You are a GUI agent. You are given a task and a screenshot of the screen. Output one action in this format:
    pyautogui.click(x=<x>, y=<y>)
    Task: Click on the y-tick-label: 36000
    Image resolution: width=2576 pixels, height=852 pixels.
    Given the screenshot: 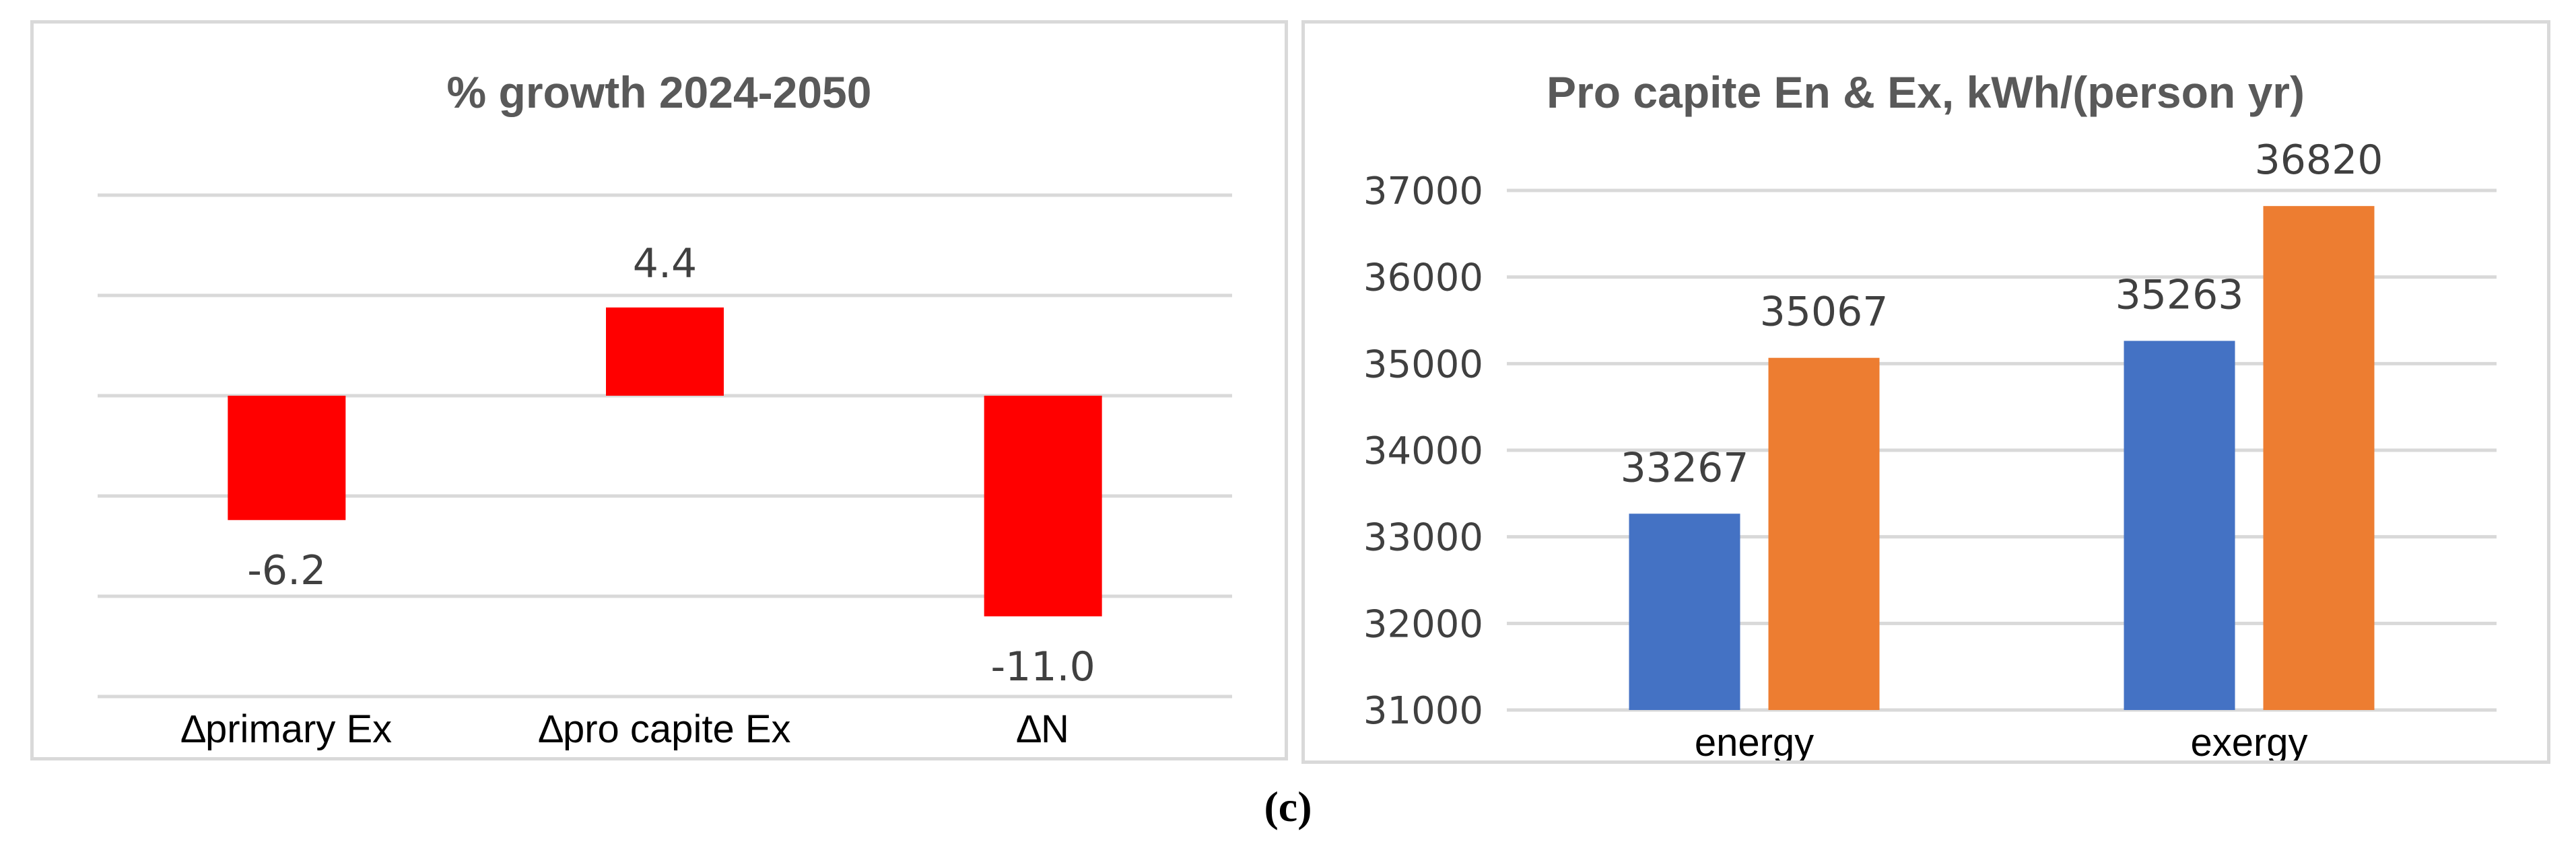 What is the action you would take?
    pyautogui.click(x=1423, y=278)
    